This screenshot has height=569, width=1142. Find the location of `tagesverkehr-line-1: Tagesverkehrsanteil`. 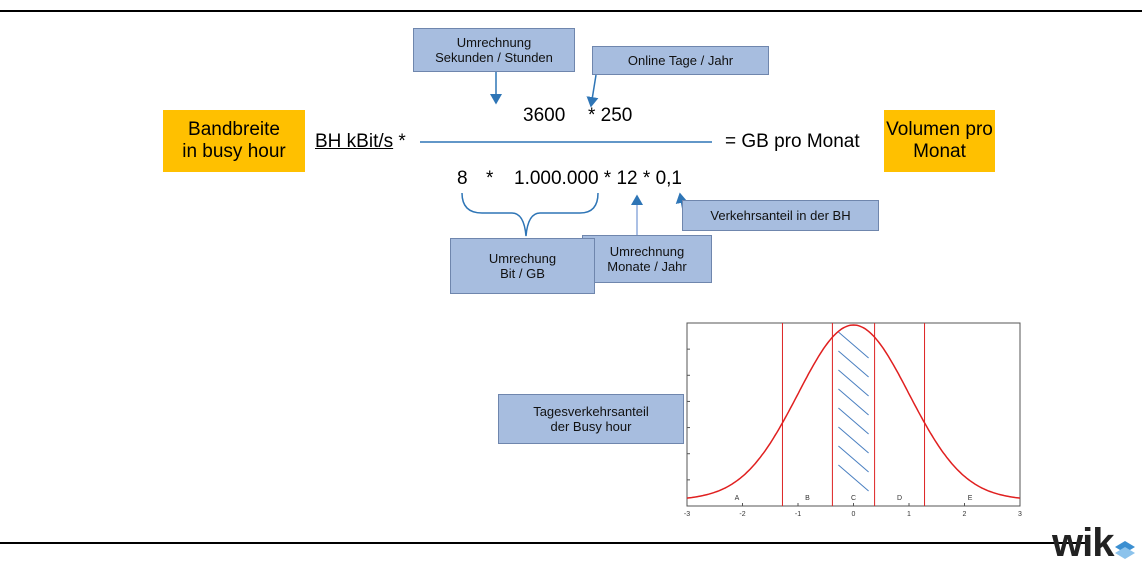

tagesverkehr-line-1: Tagesverkehrsanteil is located at coordinates (591, 411).